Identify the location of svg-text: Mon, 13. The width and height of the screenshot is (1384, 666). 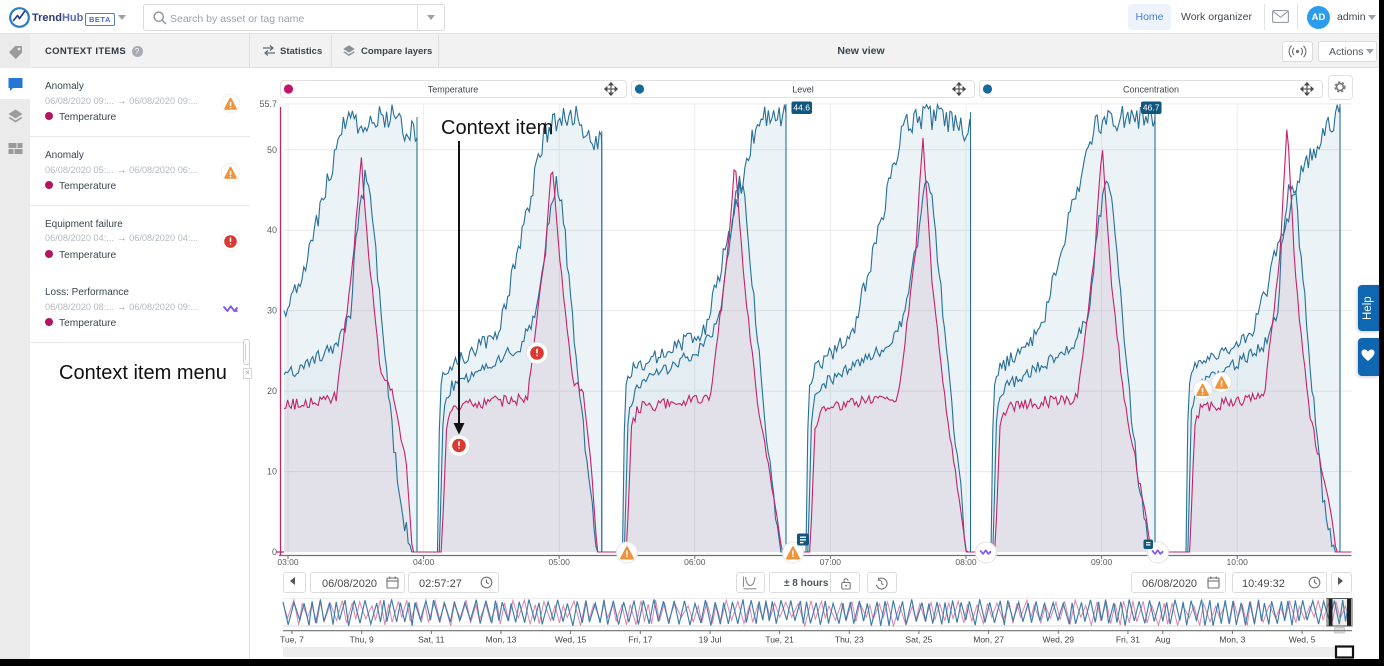
(501, 640).